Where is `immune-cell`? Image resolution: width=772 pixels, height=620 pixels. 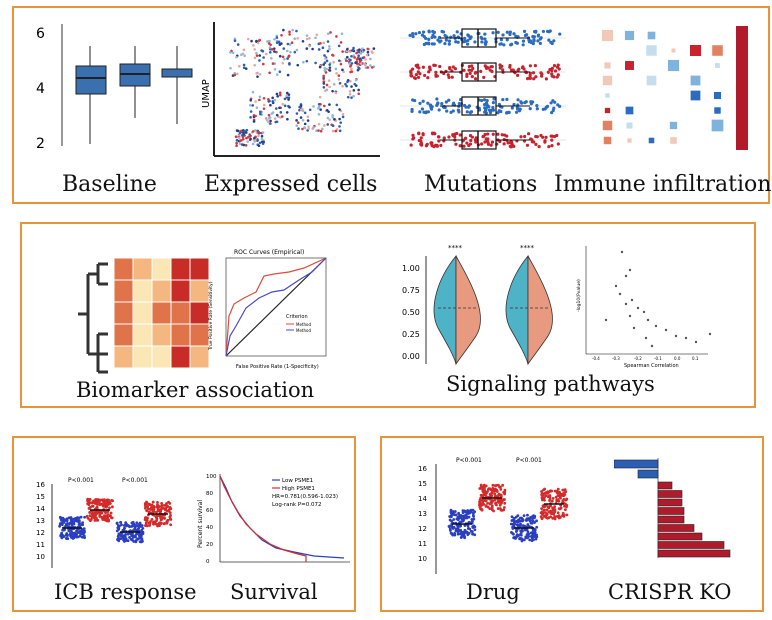 immune-cell is located at coordinates (651, 35).